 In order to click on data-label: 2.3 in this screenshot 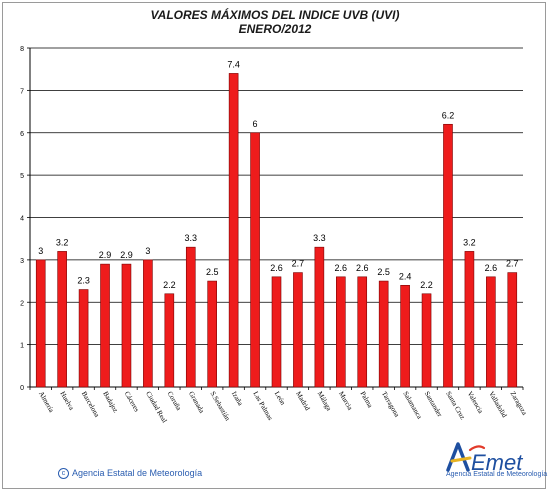, I will do `click(83, 281)`.